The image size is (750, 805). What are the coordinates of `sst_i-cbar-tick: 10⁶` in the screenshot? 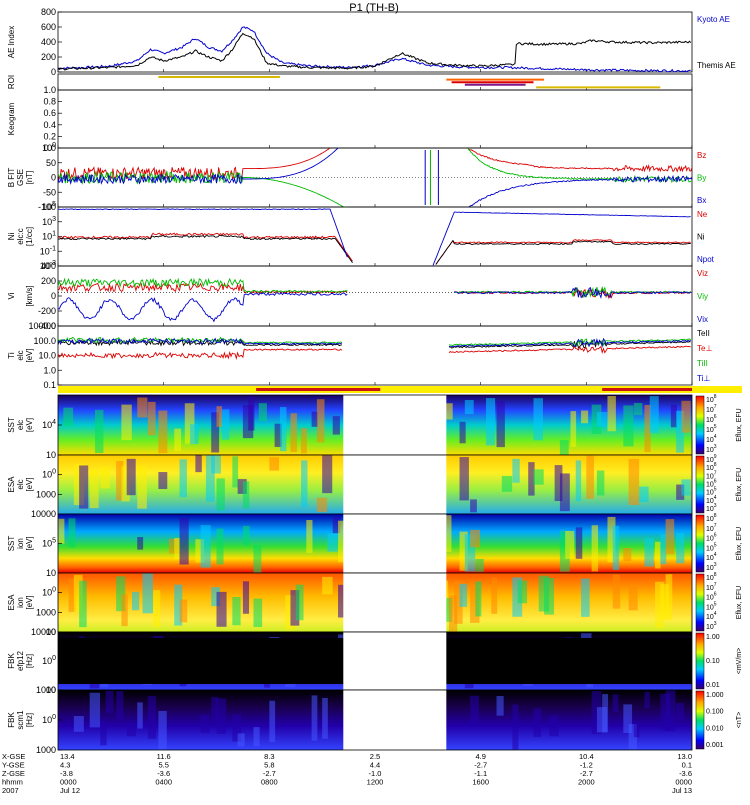 It's located at (711, 538).